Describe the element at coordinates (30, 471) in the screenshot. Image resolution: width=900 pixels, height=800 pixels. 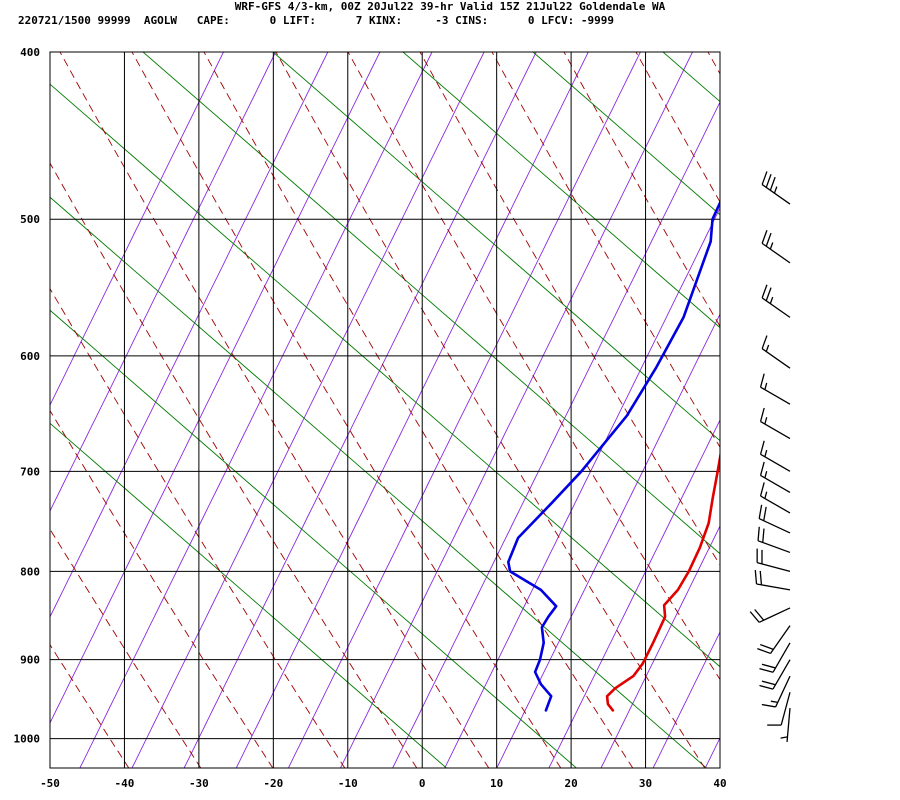
I see `pressure-tick-label: 700` at that location.